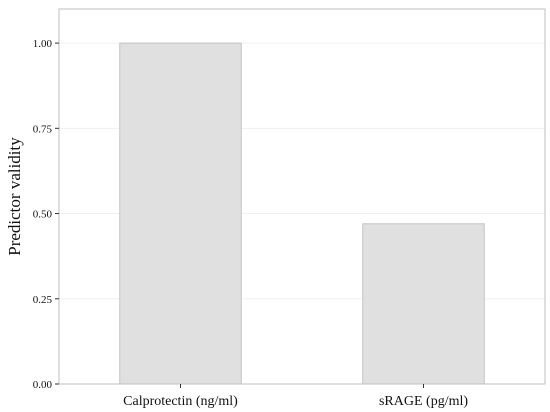  Describe the element at coordinates (295, 396) in the screenshot. I see `x-axis: Calprotectin (ng/ml) sRAGE (pg/ml)` at that location.